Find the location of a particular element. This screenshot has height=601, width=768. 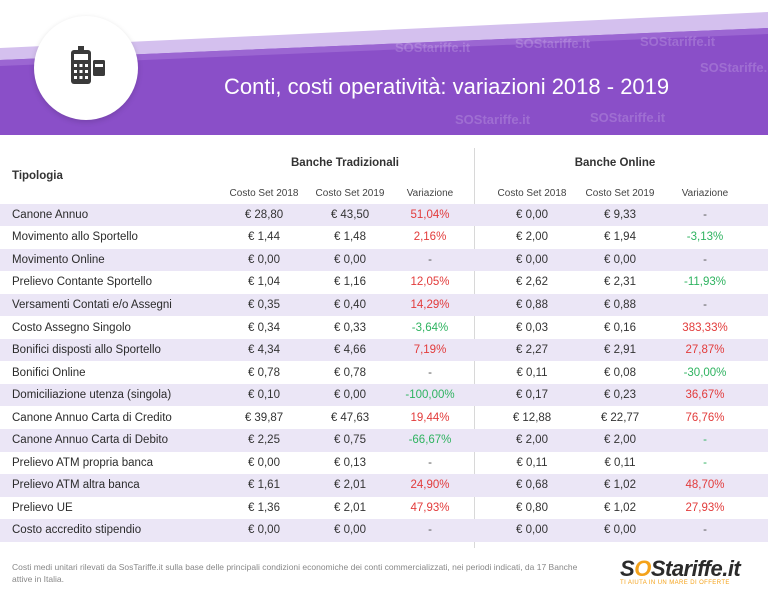

variation-cell: -3,13% is located at coordinates (705, 237).